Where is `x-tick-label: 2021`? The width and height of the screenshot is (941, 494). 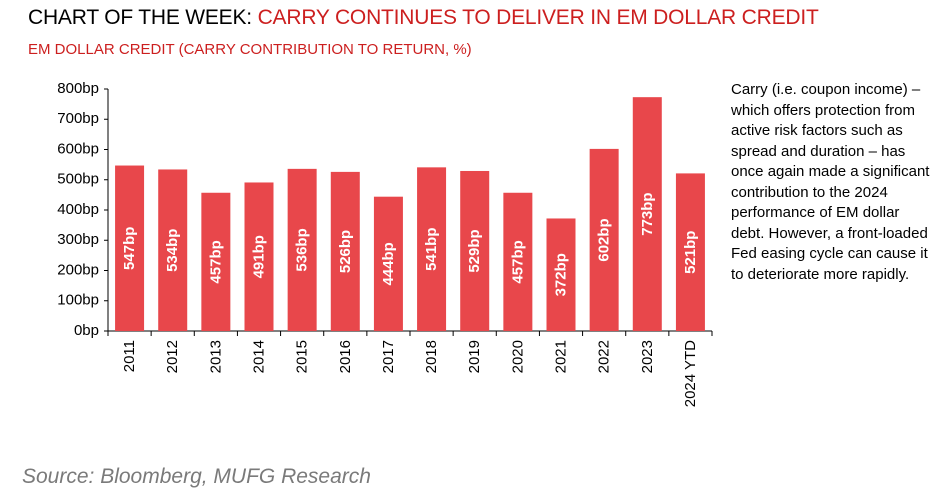 x-tick-label: 2021 is located at coordinates (561, 356).